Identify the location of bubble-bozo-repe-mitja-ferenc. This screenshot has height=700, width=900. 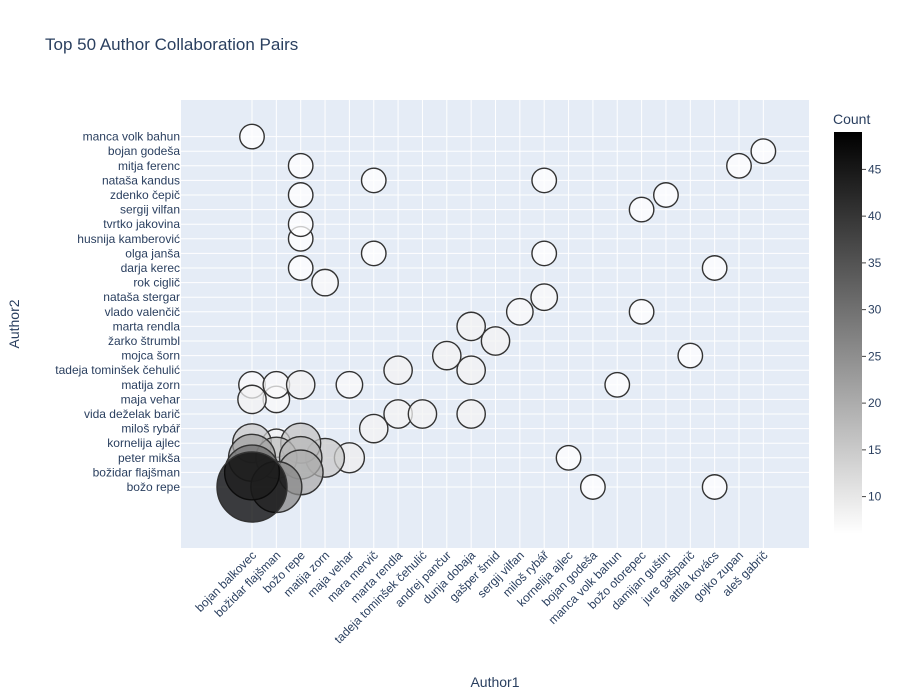
(300, 165).